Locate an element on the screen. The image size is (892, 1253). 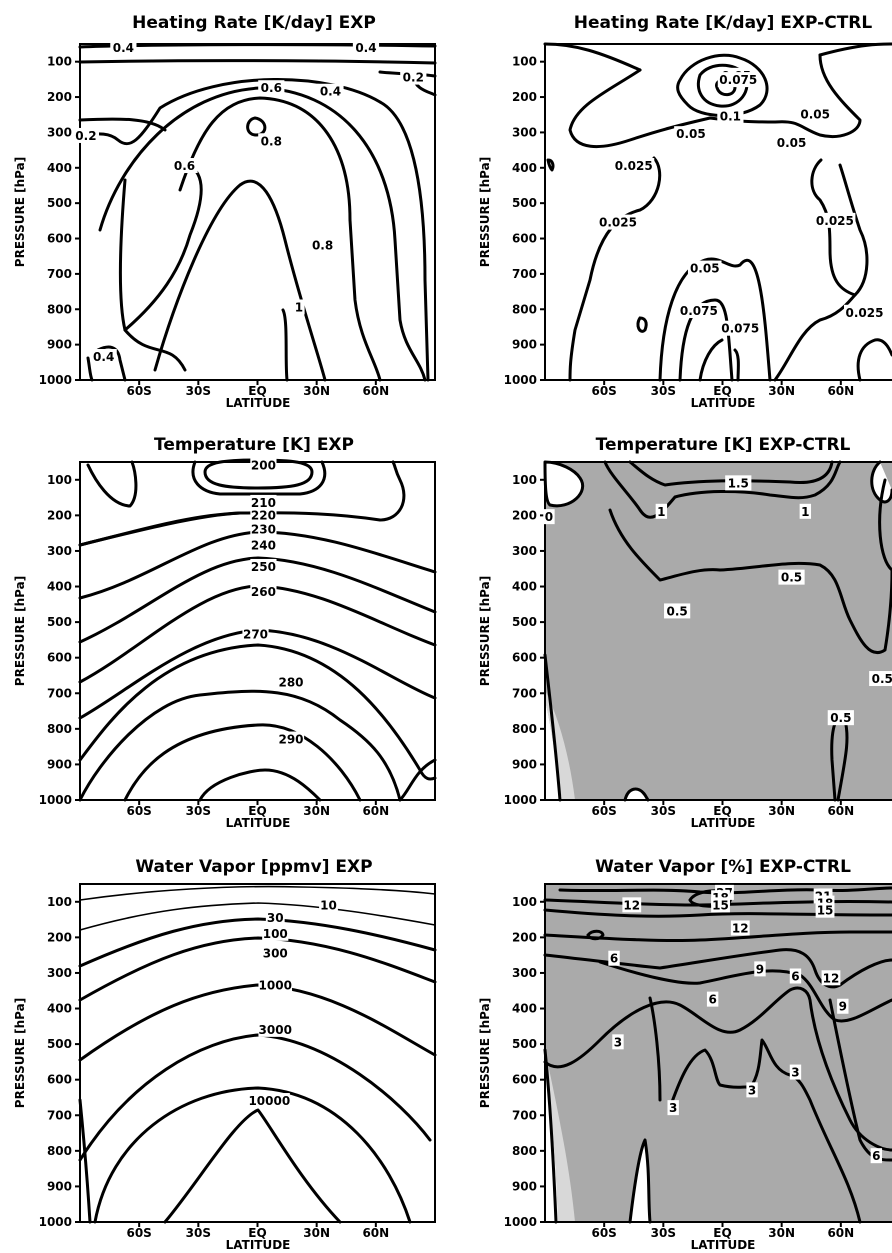
contour-label: 220 is located at coordinates (263, 515).